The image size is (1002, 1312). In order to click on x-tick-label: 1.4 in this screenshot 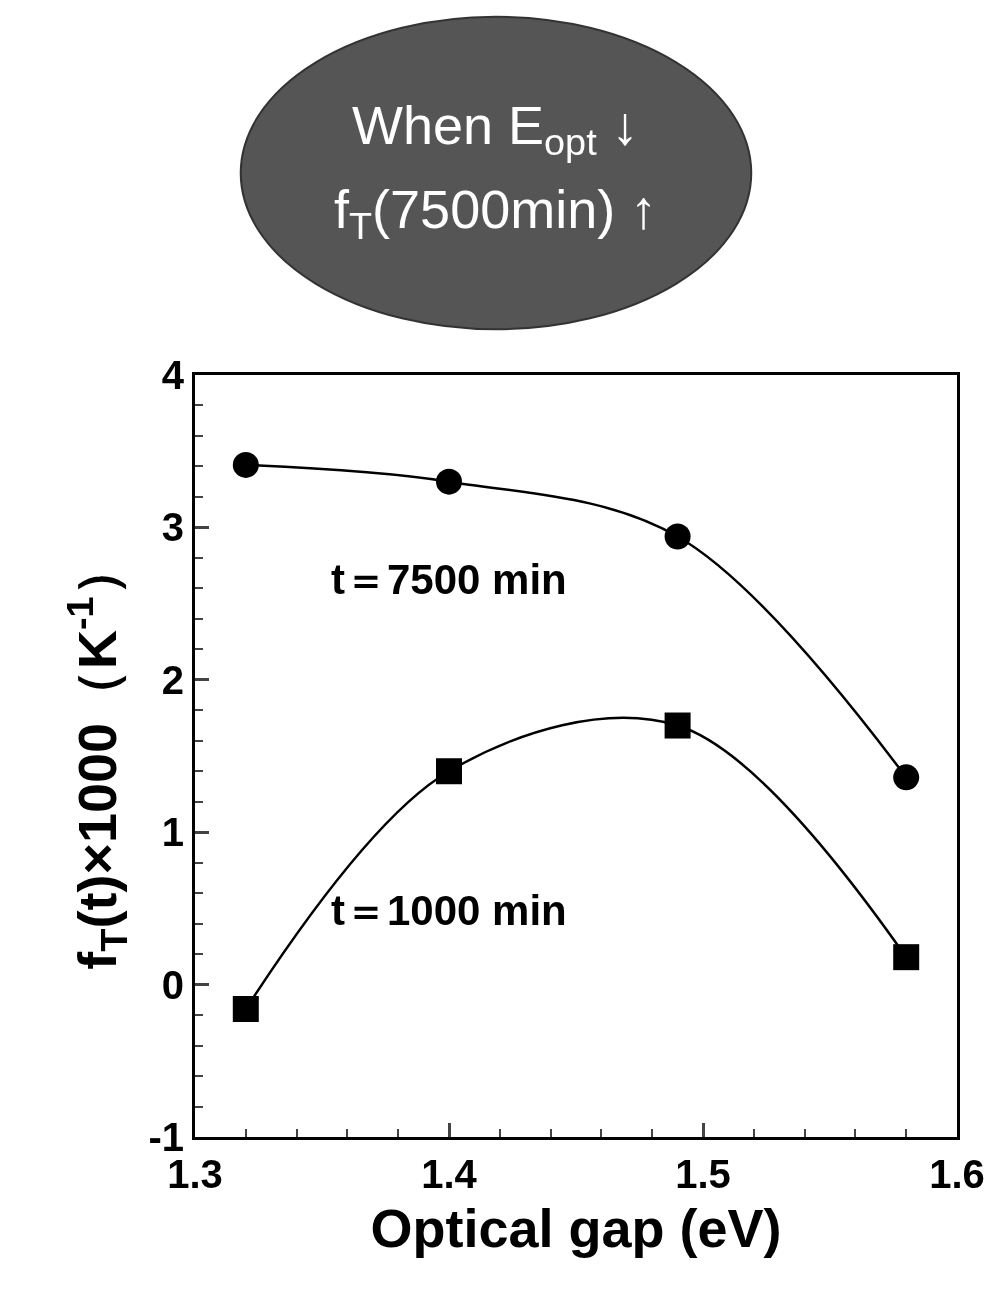, I will do `click(449, 1174)`.